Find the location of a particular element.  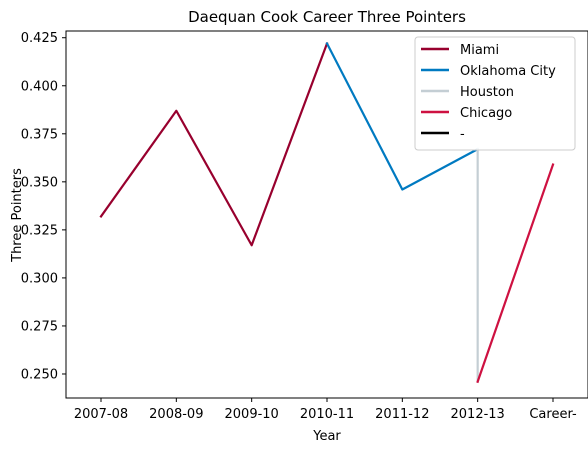

legend: Miami Oklahoma City Houston Chicago - is located at coordinates (495, 93).